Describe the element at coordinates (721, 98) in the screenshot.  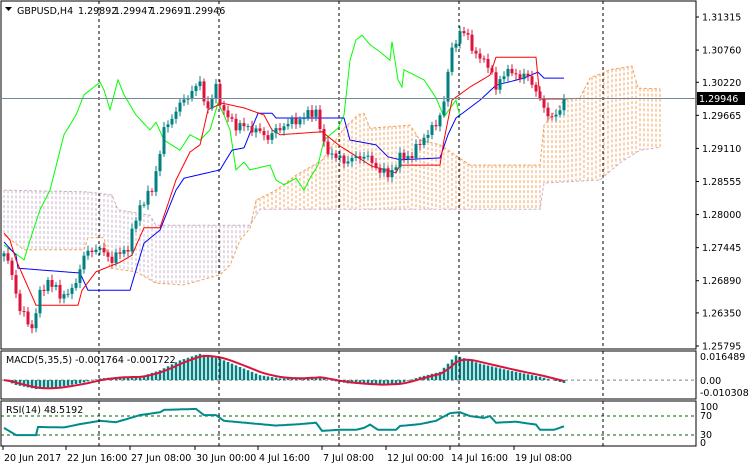
I see `current-price-box` at that location.